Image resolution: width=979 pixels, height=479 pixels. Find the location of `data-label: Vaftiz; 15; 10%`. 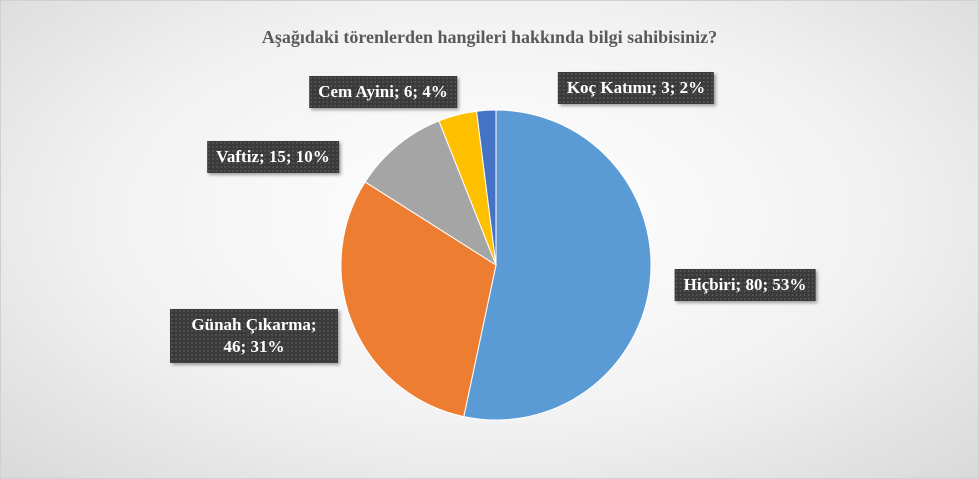

data-label: Vaftiz; 15; 10% is located at coordinates (273, 157).